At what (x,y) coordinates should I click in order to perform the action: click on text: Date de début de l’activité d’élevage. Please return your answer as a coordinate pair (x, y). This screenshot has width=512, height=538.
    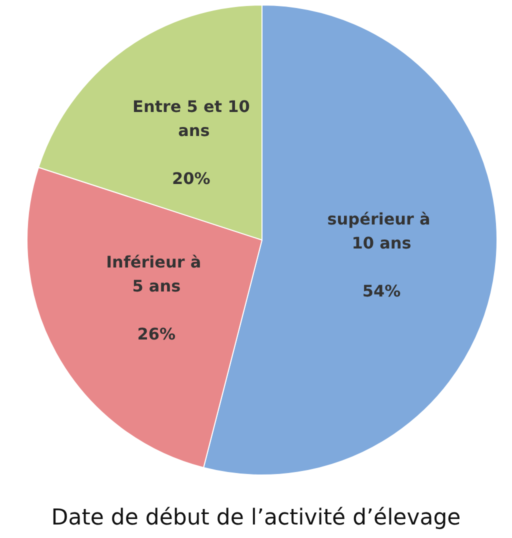
    Looking at the image, I should click on (256, 518).